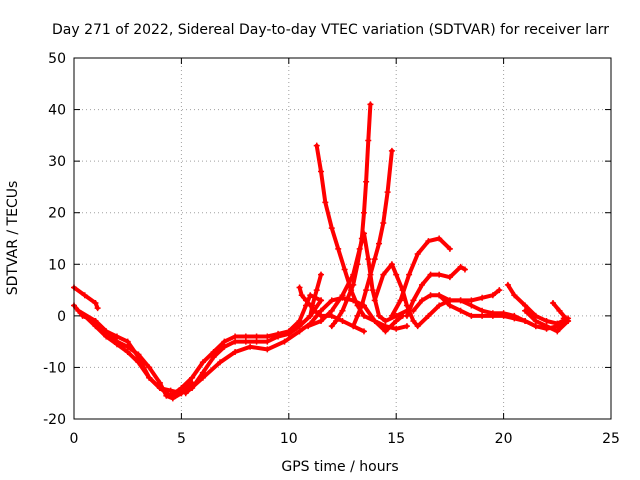  What do you see at coordinates (57, 214) in the screenshot?
I see `y-tick-label: 20` at bounding box center [57, 214].